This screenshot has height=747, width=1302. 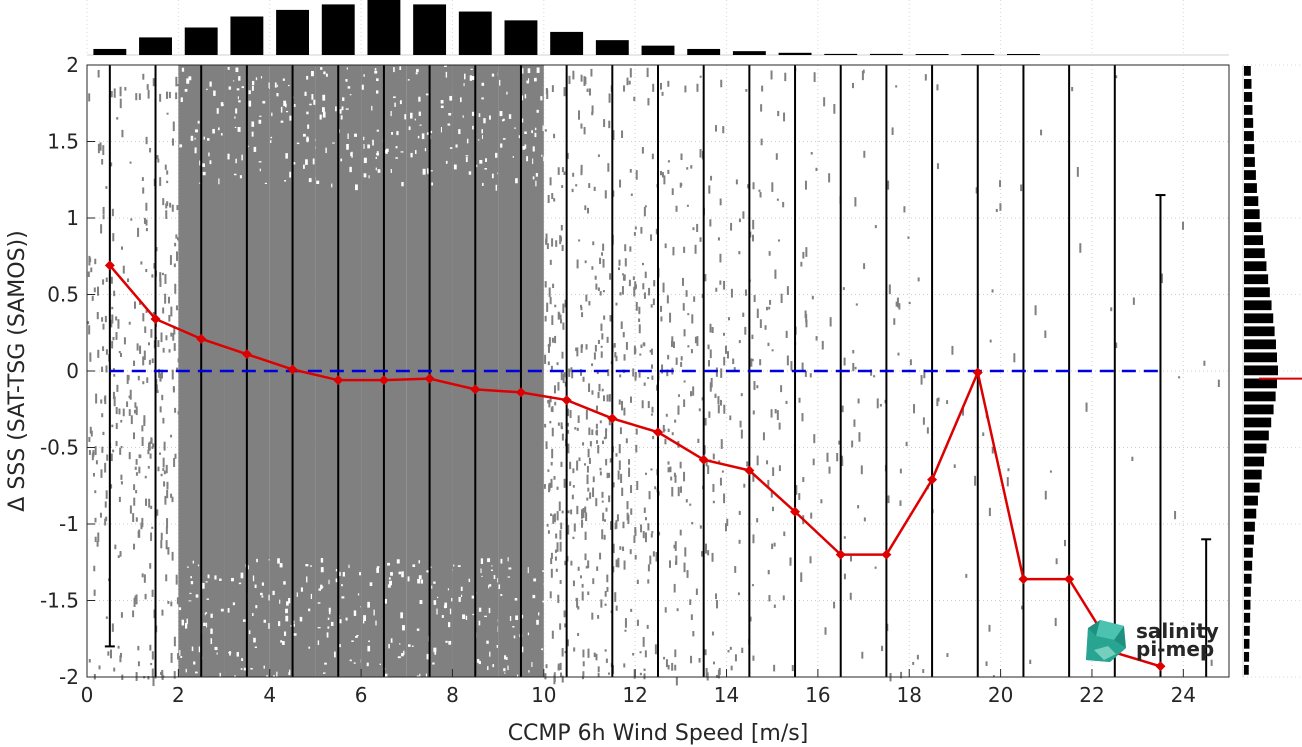 What do you see at coordinates (1152, 640) in the screenshot?
I see `salinity-pimep-logo: salinity pi-mep` at bounding box center [1152, 640].